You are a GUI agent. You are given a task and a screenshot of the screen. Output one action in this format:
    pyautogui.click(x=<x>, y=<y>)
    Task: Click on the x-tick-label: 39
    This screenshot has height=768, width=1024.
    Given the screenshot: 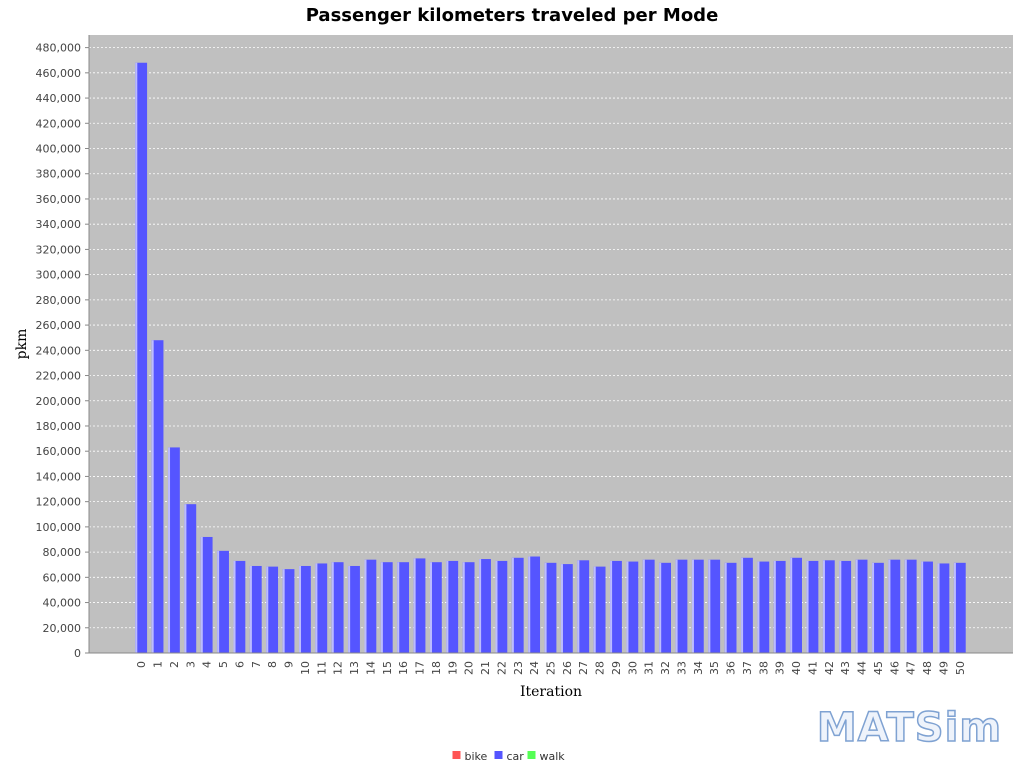 What is the action you would take?
    pyautogui.click(x=780, y=668)
    